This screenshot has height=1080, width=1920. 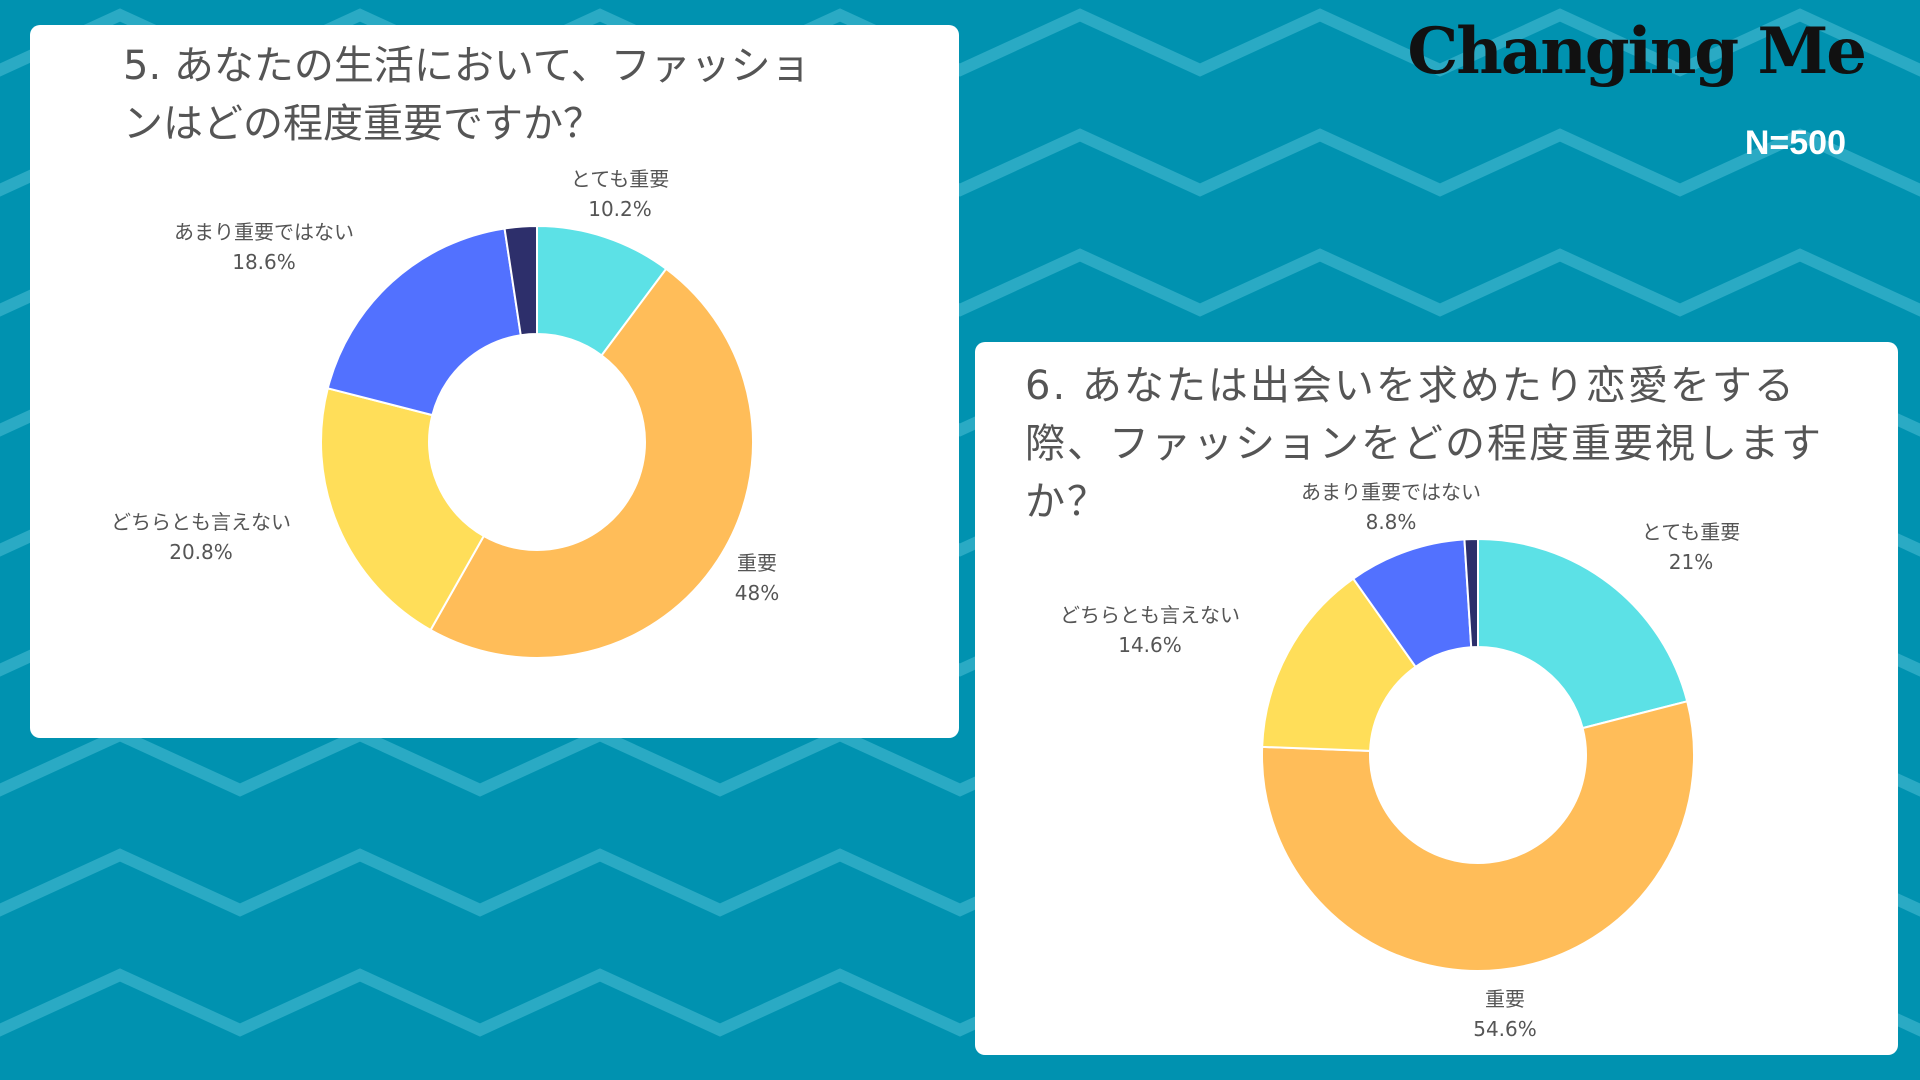 I want to click on slice-value-label: 54.6%, so click(x=1505, y=1029).